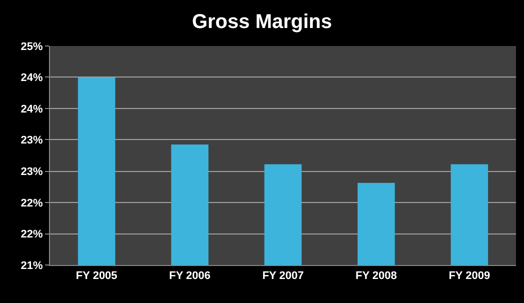 The width and height of the screenshot is (524, 303). What do you see at coordinates (189, 276) in the screenshot?
I see `x-tick-label: FY 2006` at bounding box center [189, 276].